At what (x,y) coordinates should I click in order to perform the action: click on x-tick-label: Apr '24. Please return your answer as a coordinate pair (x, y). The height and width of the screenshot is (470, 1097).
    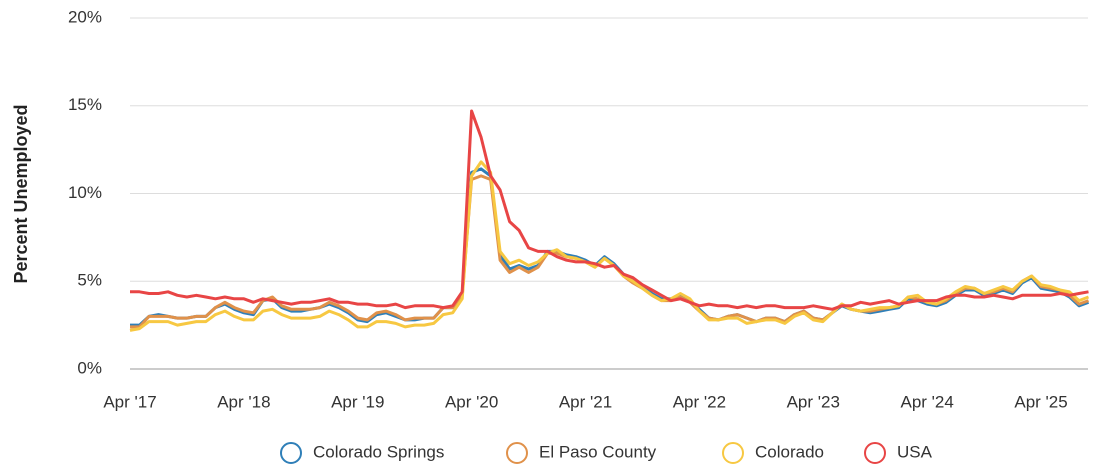
    Looking at the image, I should click on (926, 401).